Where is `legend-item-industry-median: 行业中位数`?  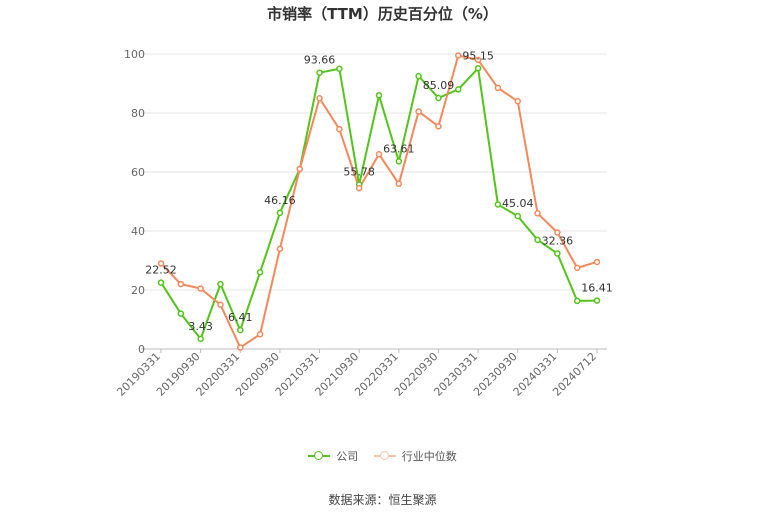 legend-item-industry-median: 行业中位数 is located at coordinates (415, 456).